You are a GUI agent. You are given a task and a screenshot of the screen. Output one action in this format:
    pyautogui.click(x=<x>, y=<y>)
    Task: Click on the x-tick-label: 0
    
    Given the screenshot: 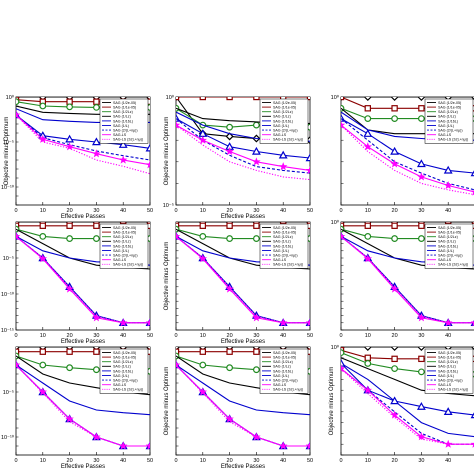 What is the action you would take?
    pyautogui.click(x=340, y=211)
    